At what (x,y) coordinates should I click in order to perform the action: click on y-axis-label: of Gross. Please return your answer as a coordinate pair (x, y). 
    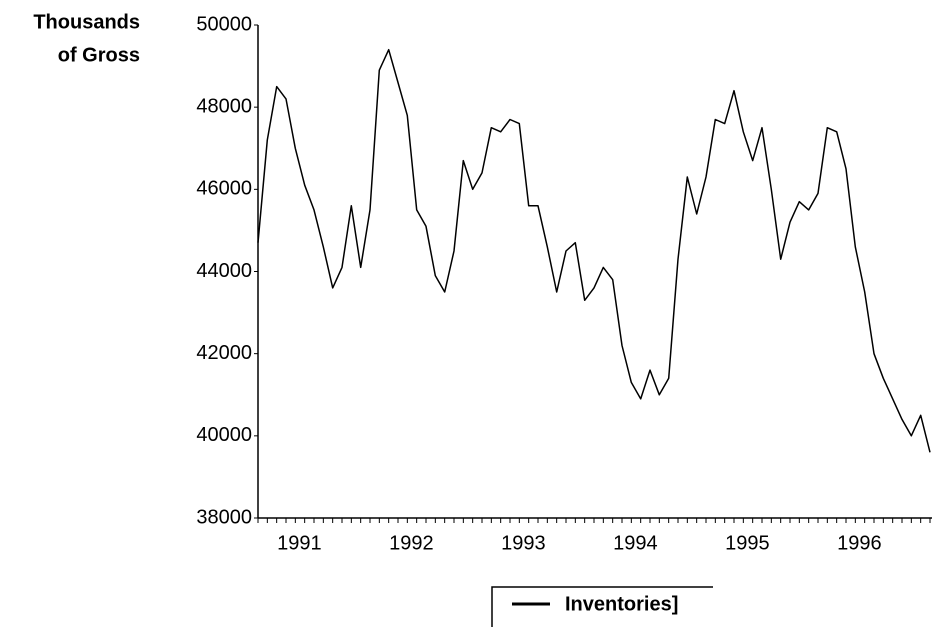
    Looking at the image, I should click on (99, 55).